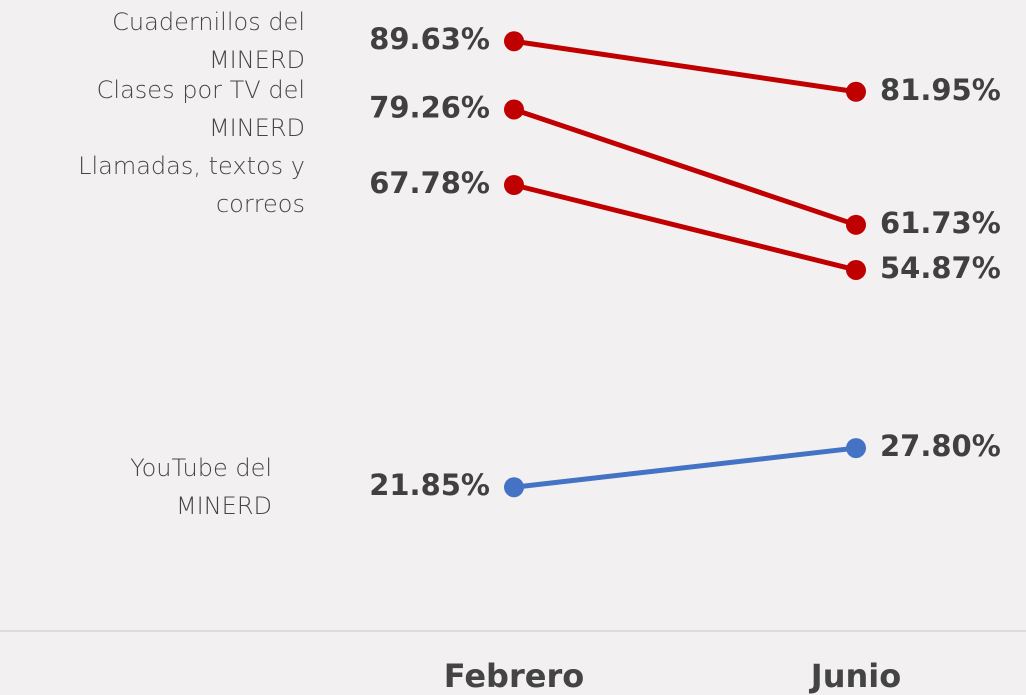 Image resolution: width=1026 pixels, height=695 pixels. What do you see at coordinates (191, 185) in the screenshot?
I see `series-label: Llamadas, textos y correos` at bounding box center [191, 185].